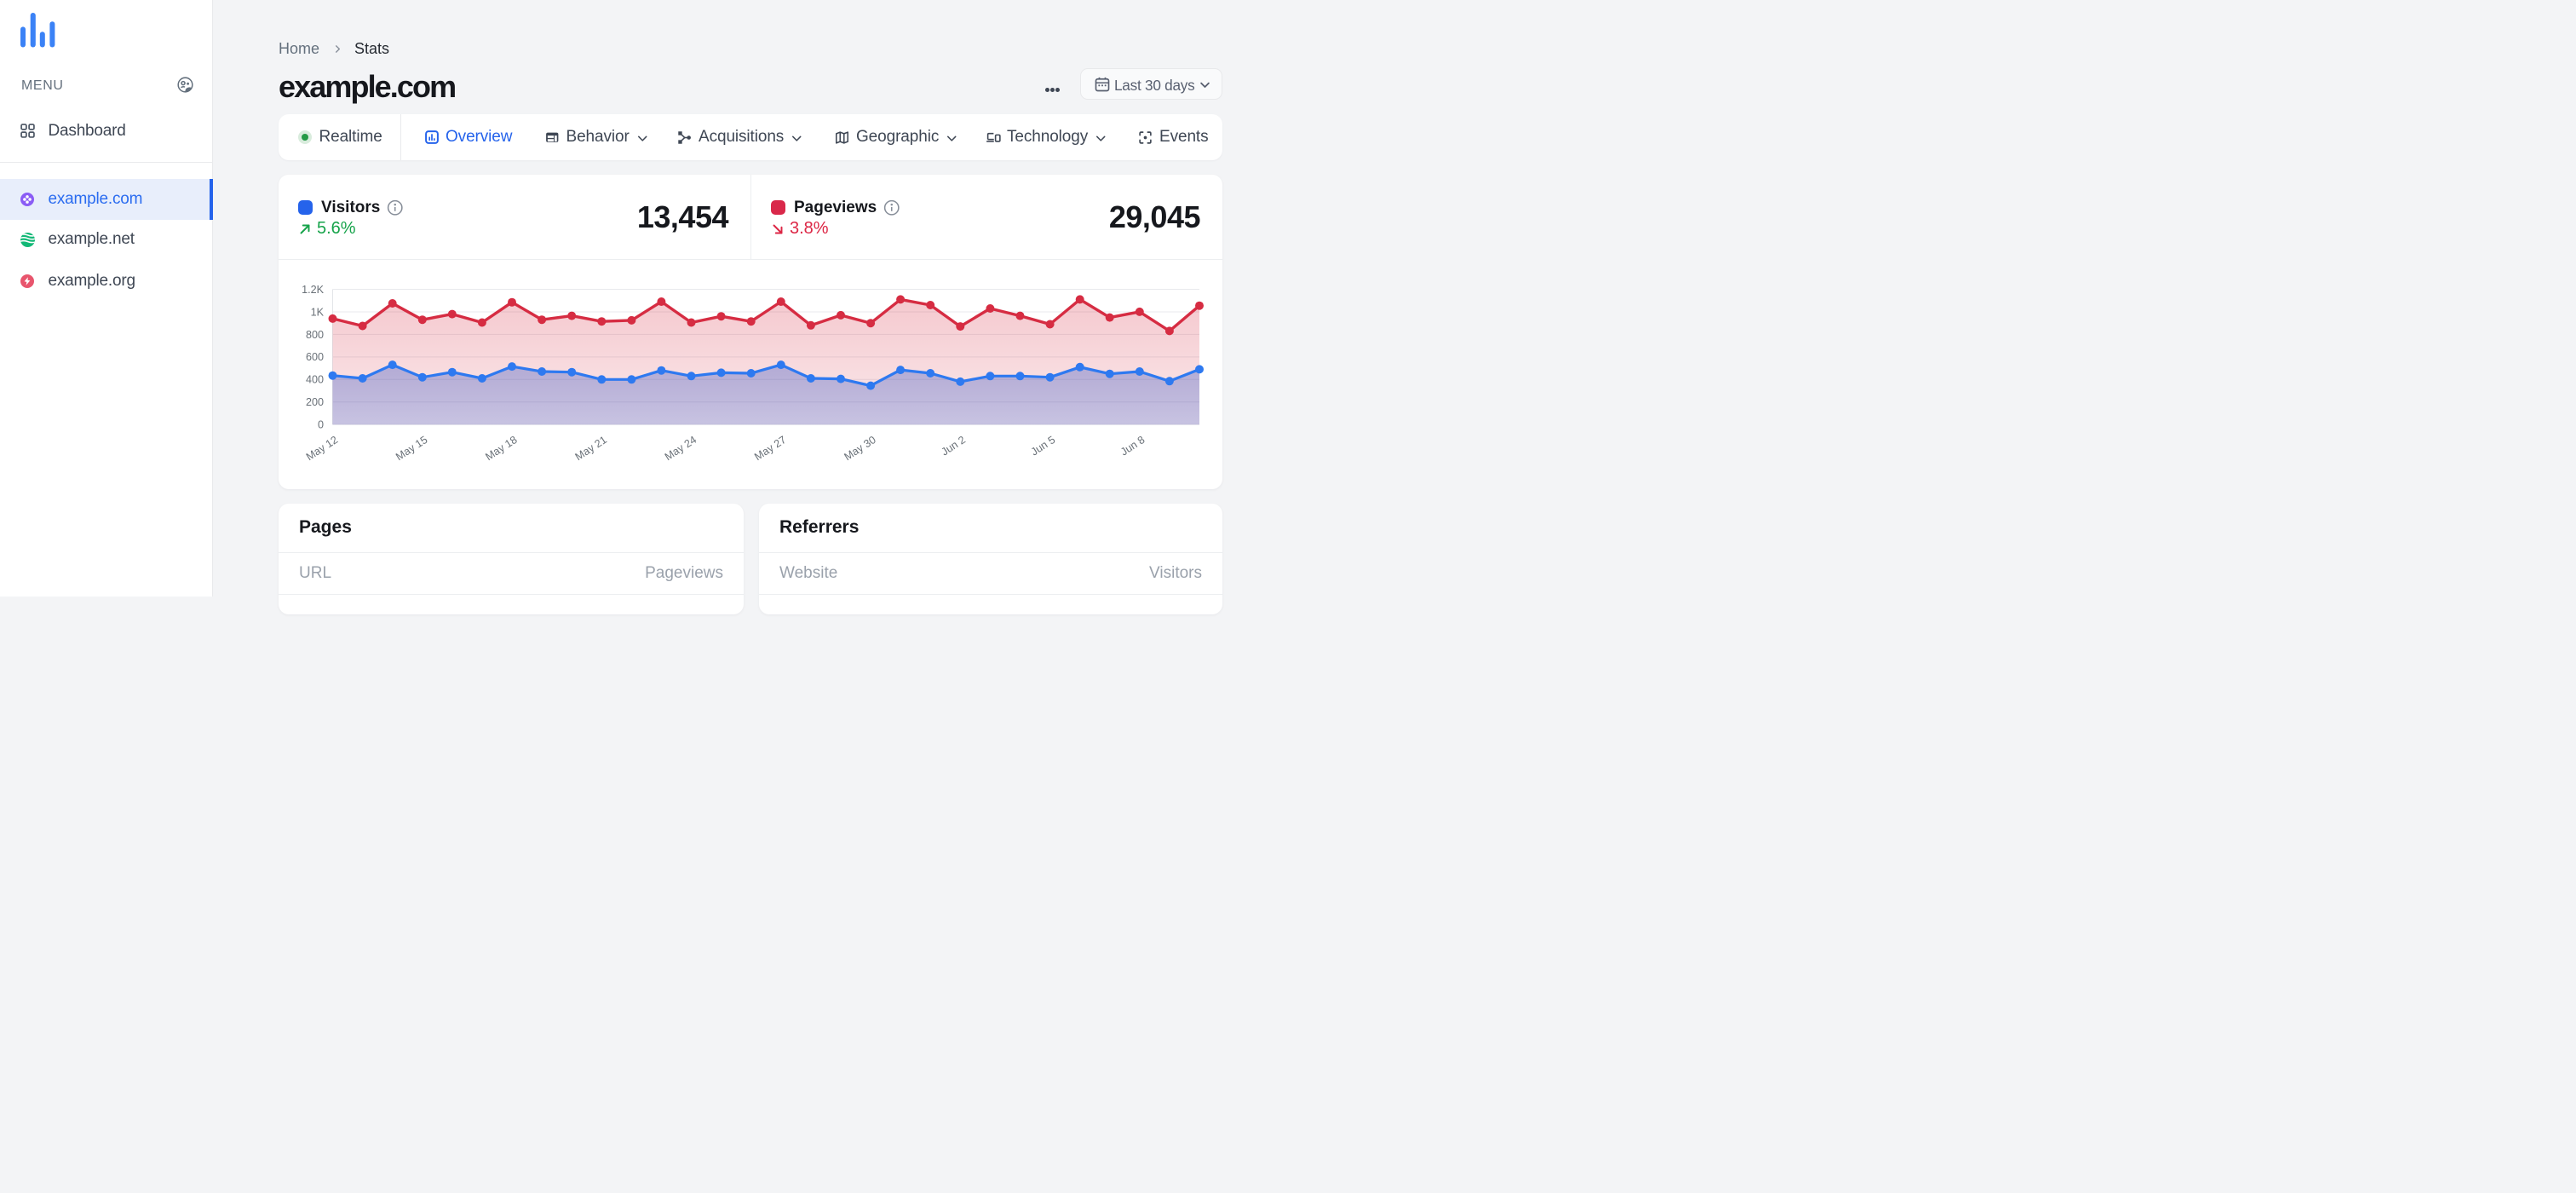  What do you see at coordinates (318, 312) in the screenshot?
I see `svg-text: 1K` at bounding box center [318, 312].